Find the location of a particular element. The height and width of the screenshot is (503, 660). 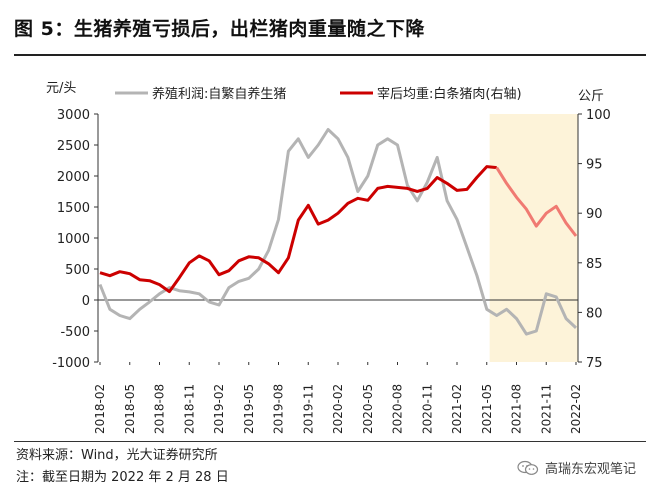

x-tick-label: 2020-05 is located at coordinates (368, 409).